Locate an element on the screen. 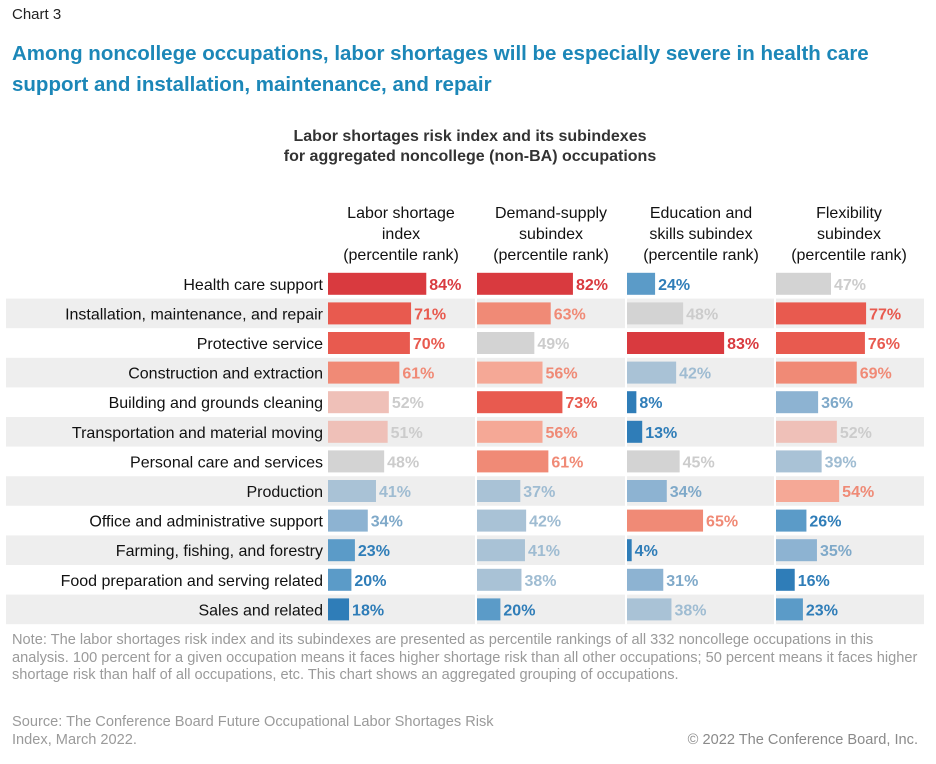 The image size is (936, 764). data-label: 13% is located at coordinates (661, 433).